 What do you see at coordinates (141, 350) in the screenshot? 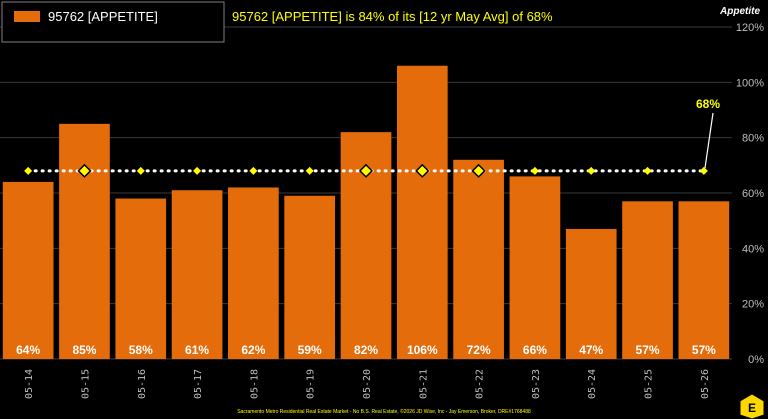
I see `bar-value-label: 58%` at bounding box center [141, 350].